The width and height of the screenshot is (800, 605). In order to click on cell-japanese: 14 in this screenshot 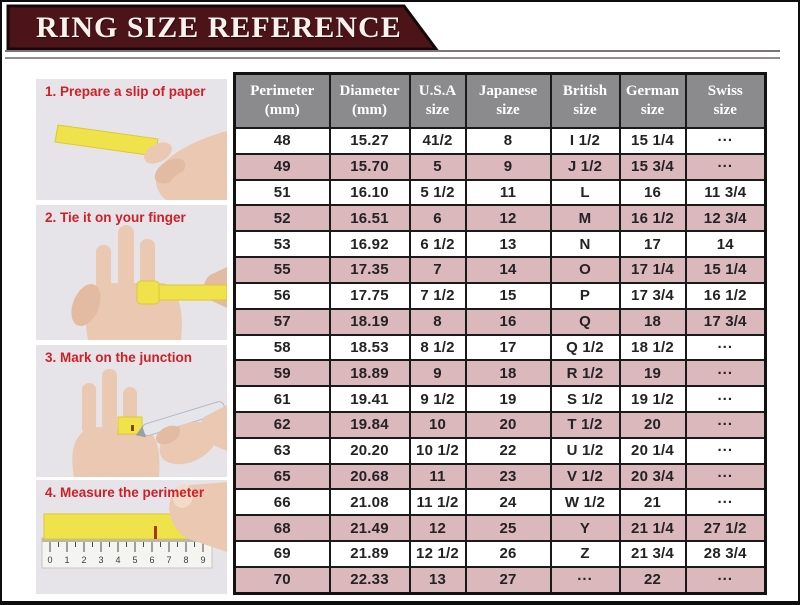, I will do `click(508, 270)`.